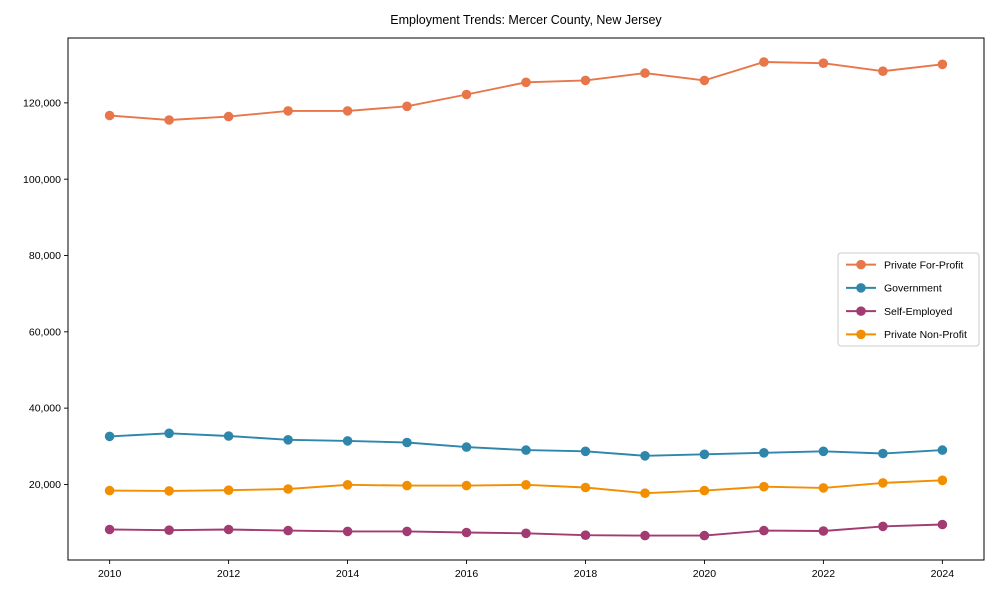  Describe the element at coordinates (943, 574) in the screenshot. I see `x-tick-label: 2024` at that location.